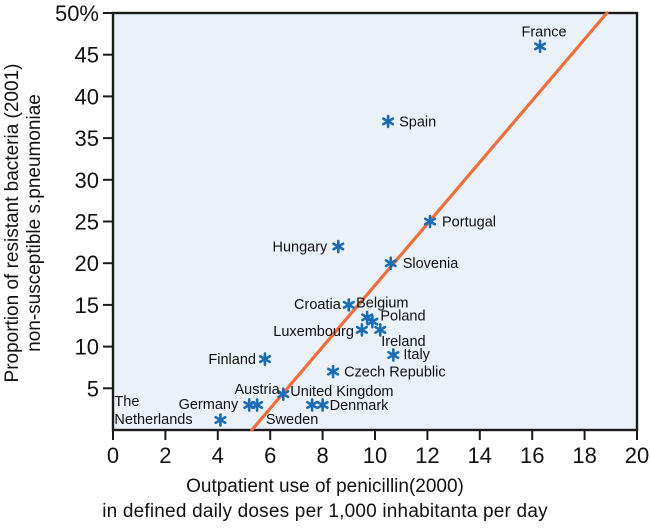  Describe the element at coordinates (87, 263) in the screenshot. I see `y-tick-label: 20` at that location.